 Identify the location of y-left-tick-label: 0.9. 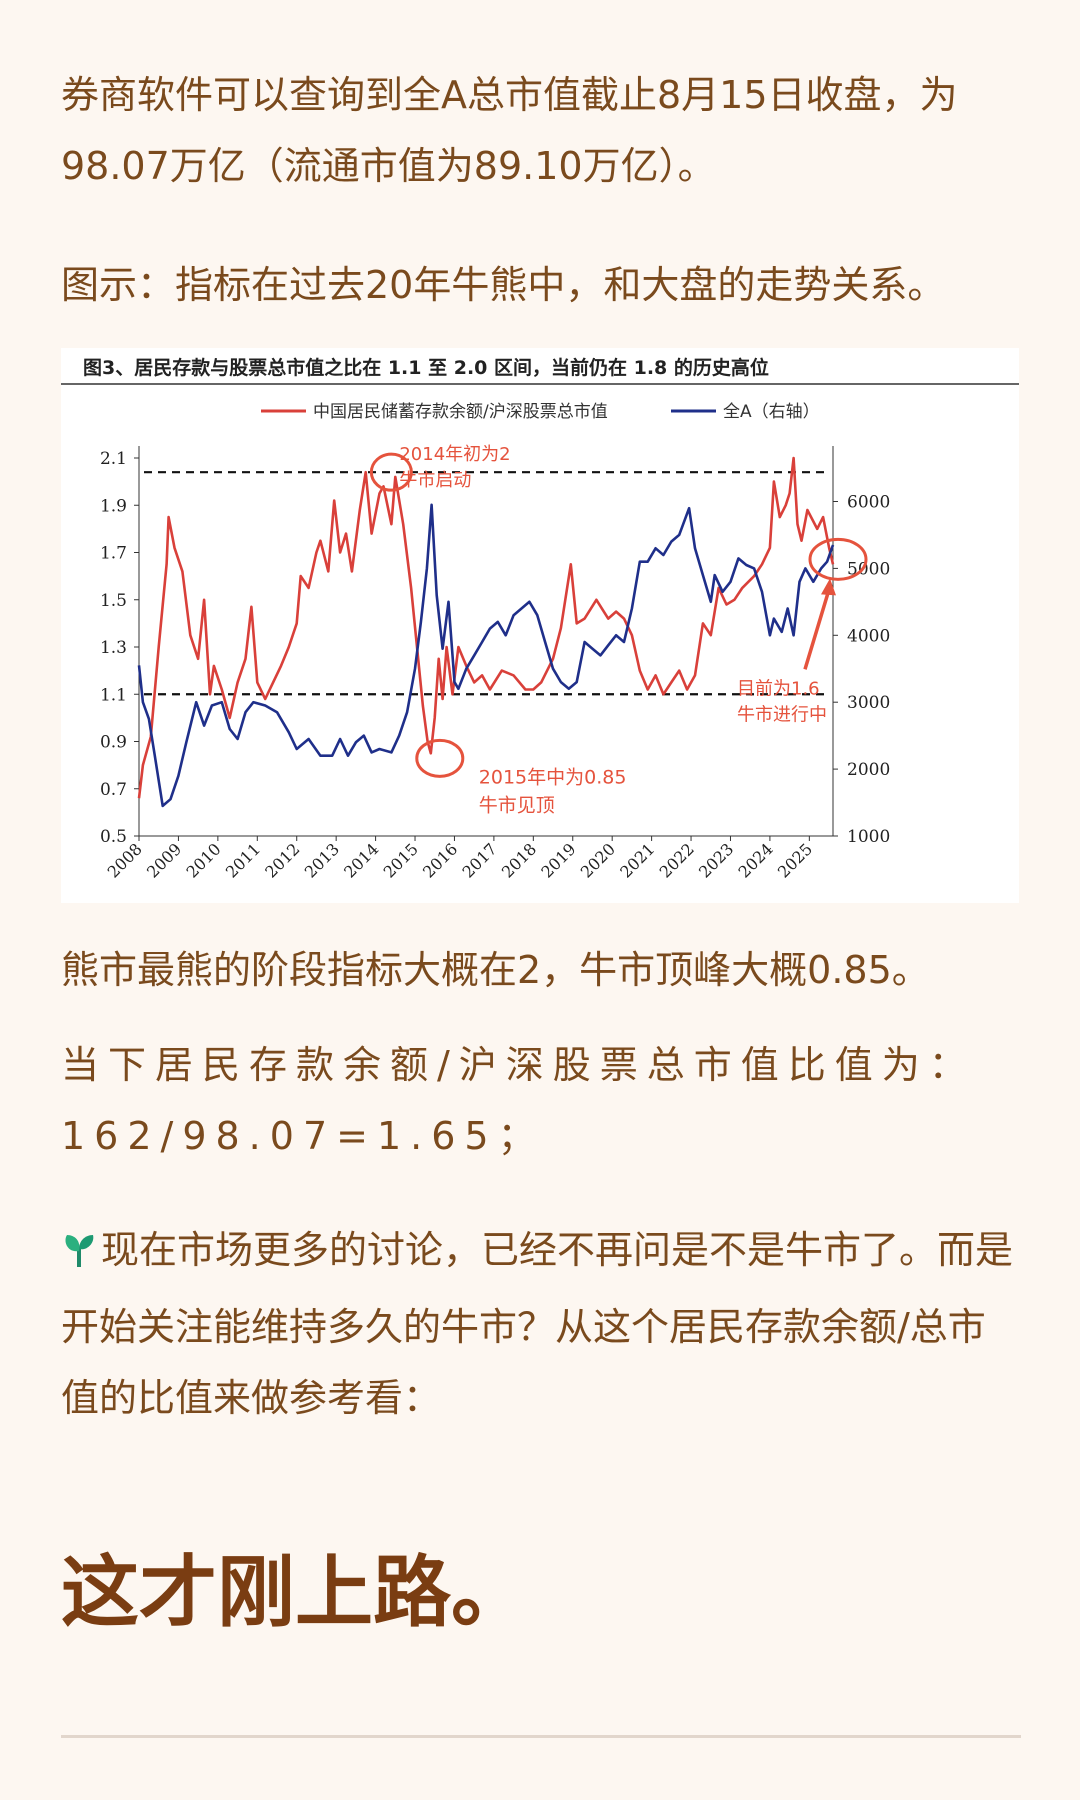
(113, 743).